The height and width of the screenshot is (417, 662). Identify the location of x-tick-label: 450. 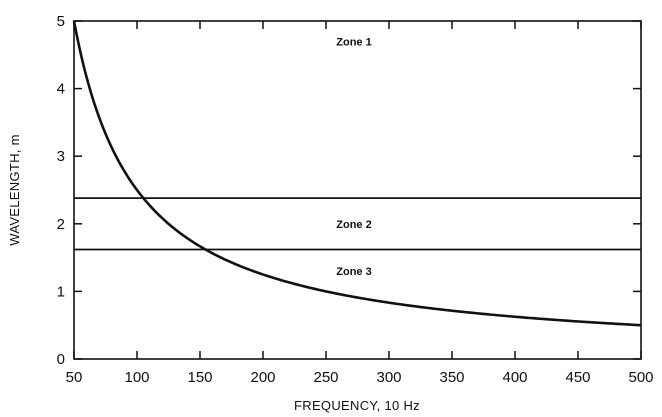
(577, 377).